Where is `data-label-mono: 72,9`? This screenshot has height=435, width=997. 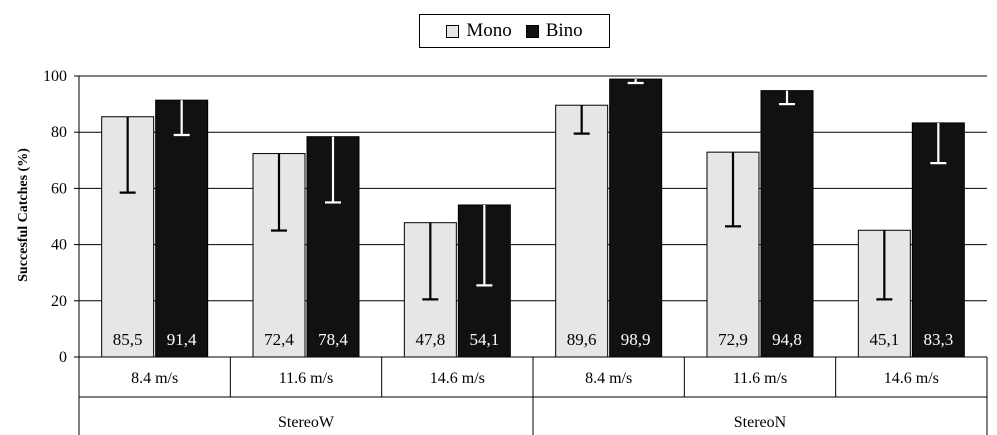
data-label-mono: 72,9 is located at coordinates (733, 339).